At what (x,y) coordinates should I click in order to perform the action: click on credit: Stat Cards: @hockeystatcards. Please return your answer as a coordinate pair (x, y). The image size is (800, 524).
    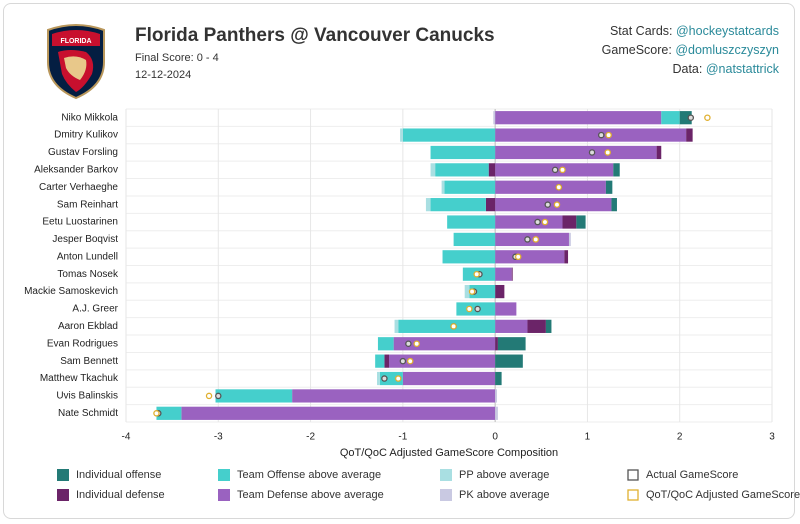
    Looking at the image, I should click on (694, 31).